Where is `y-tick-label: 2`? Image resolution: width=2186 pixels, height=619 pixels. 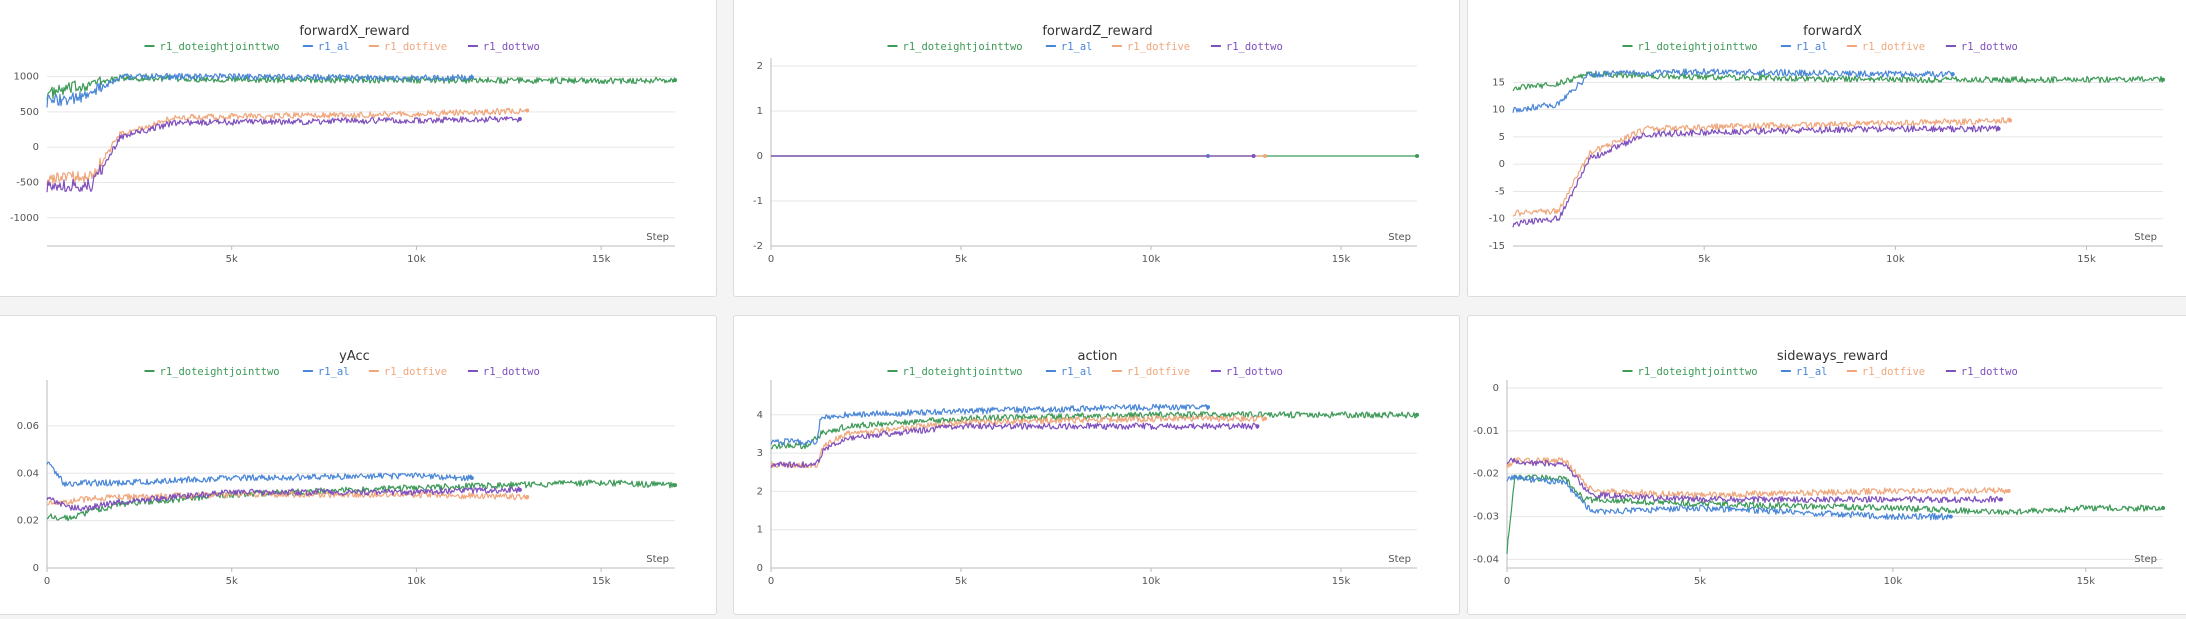
y-tick-label: 2 is located at coordinates (760, 66).